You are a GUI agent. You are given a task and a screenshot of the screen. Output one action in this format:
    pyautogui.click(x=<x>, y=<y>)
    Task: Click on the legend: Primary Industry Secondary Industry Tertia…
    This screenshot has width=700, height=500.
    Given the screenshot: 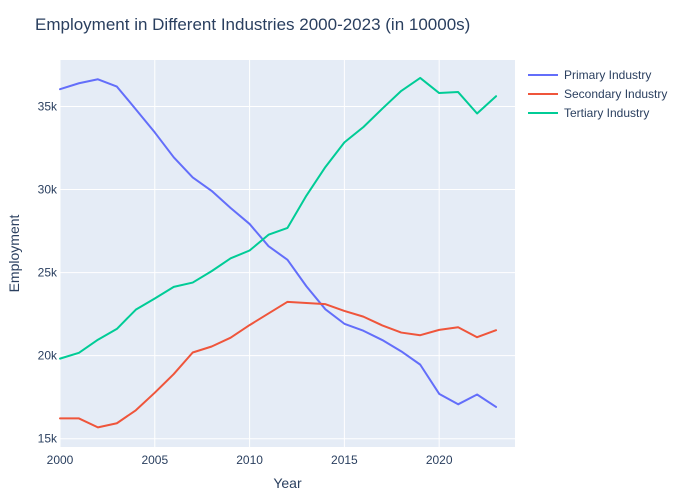 What is the action you would take?
    pyautogui.click(x=597, y=94)
    